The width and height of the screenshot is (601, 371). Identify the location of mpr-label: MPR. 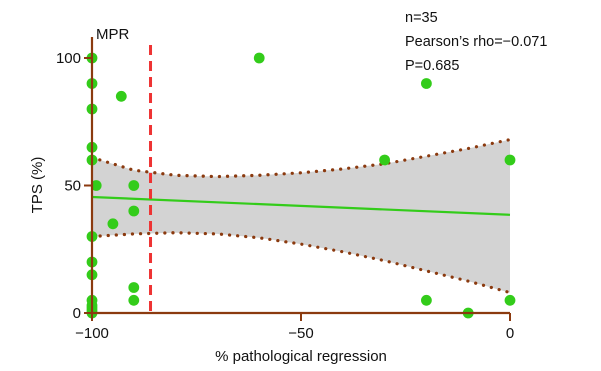
(113, 34).